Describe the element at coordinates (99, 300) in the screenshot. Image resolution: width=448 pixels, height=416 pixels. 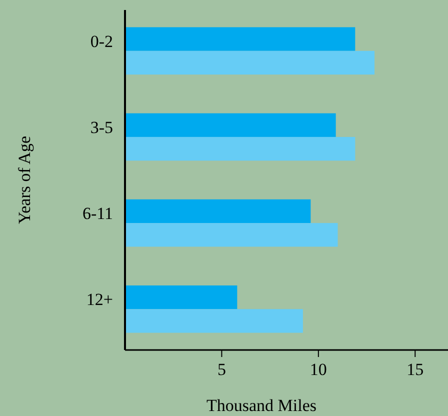
I see `y-tick-label: 12+` at that location.